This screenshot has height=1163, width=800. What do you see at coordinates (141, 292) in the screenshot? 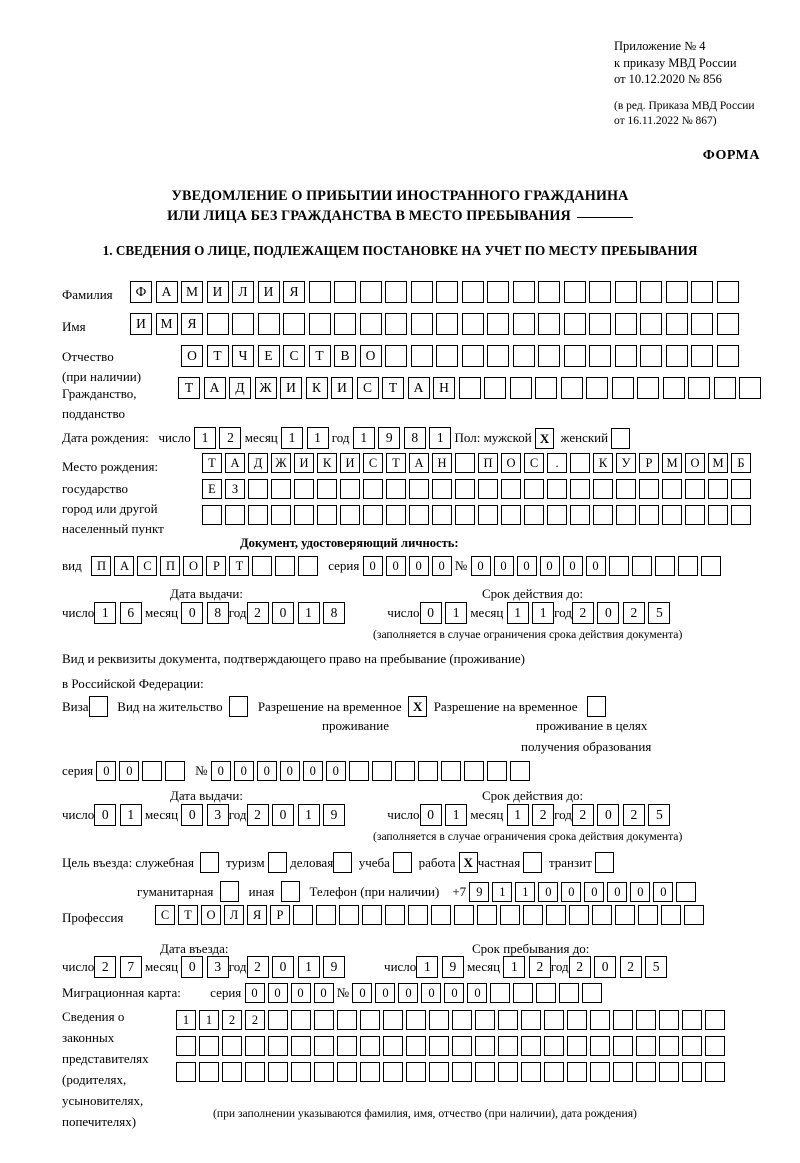
I see `surname-field-cell: Ф` at bounding box center [141, 292].